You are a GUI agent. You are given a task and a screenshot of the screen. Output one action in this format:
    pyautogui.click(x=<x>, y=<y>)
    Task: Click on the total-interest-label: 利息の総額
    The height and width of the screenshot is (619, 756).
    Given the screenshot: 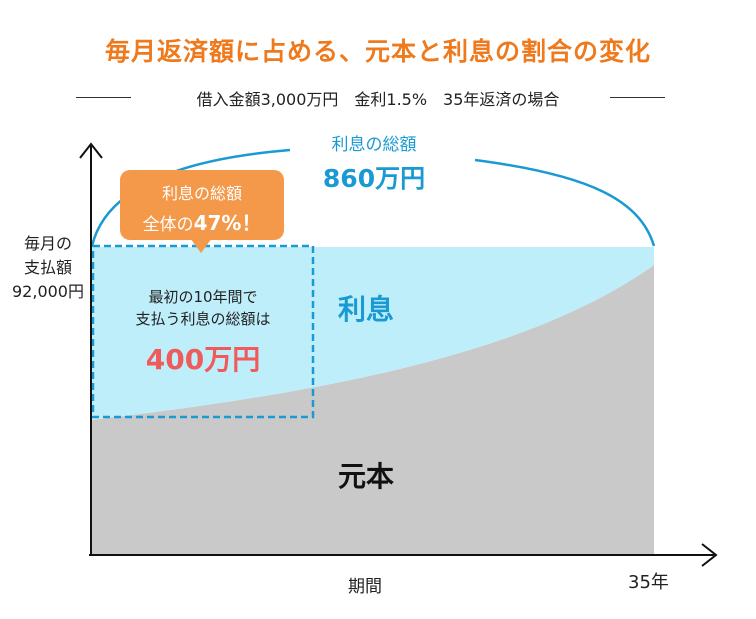 What is the action you would take?
    pyautogui.click(x=374, y=145)
    